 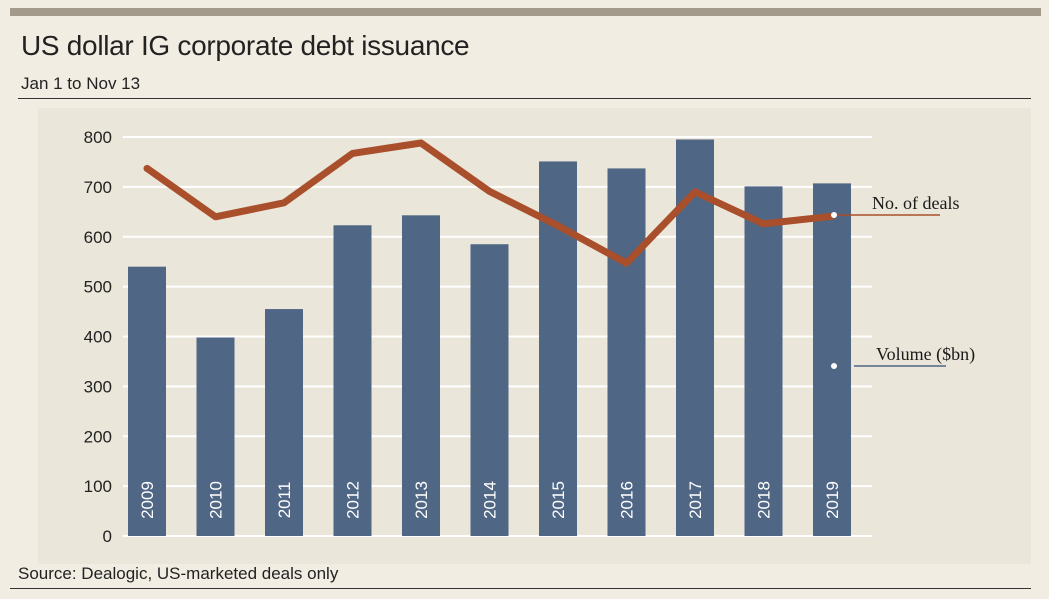 What do you see at coordinates (834, 366) in the screenshot?
I see `volume-leader-dot` at bounding box center [834, 366].